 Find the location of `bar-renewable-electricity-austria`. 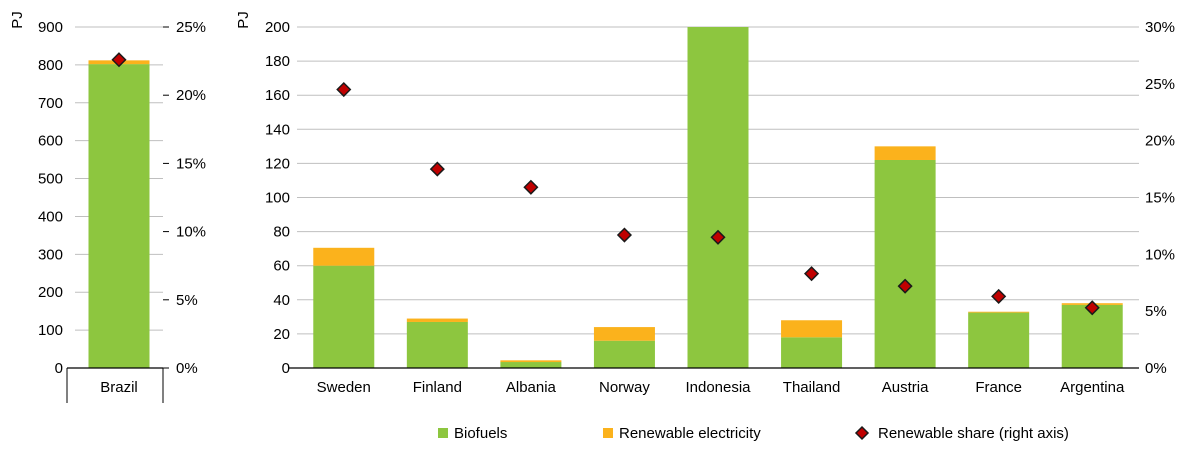

bar-renewable-electricity-austria is located at coordinates (905, 153).